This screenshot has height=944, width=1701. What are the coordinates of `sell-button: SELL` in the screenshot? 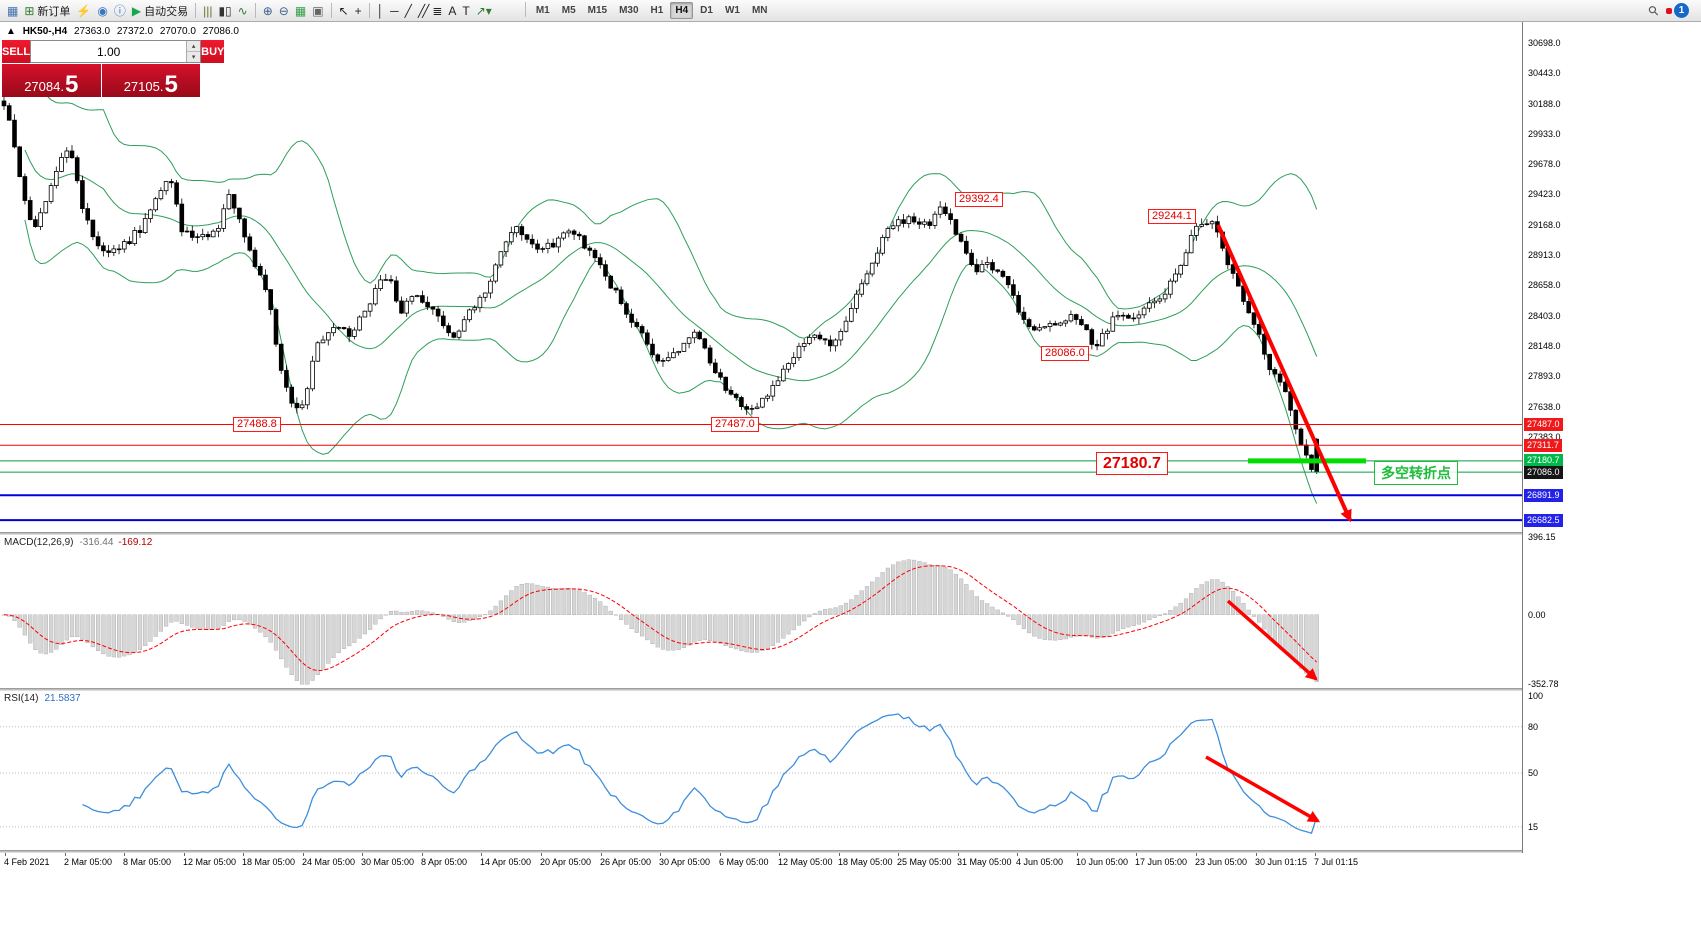 It's located at (16, 51).